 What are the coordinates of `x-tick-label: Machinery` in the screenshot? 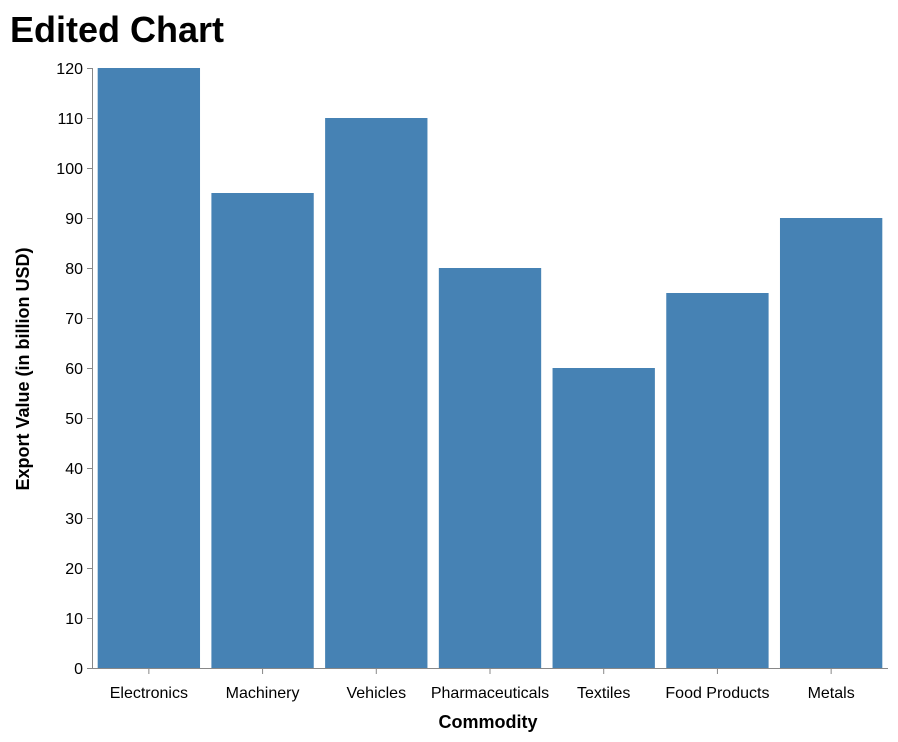 It's located at (263, 693).